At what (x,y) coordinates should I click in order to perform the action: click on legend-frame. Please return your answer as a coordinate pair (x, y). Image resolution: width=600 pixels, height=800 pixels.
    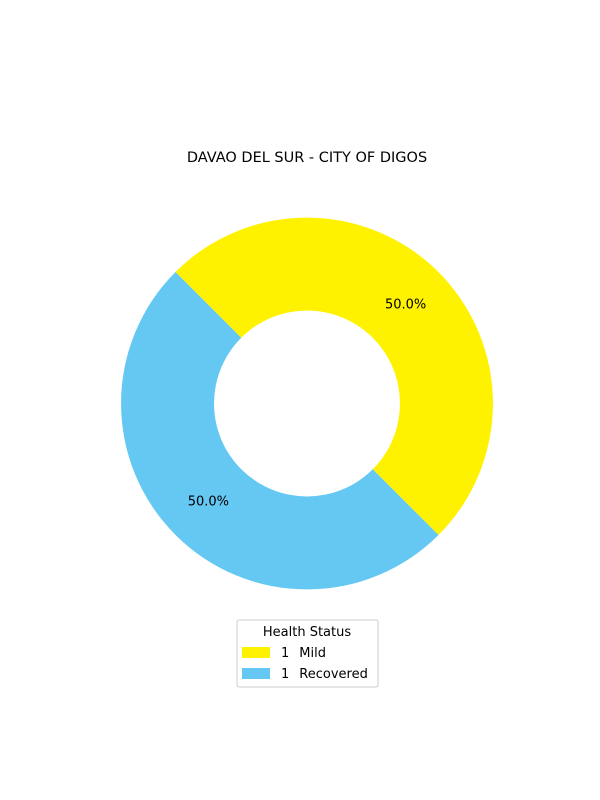
    Looking at the image, I should click on (307, 653).